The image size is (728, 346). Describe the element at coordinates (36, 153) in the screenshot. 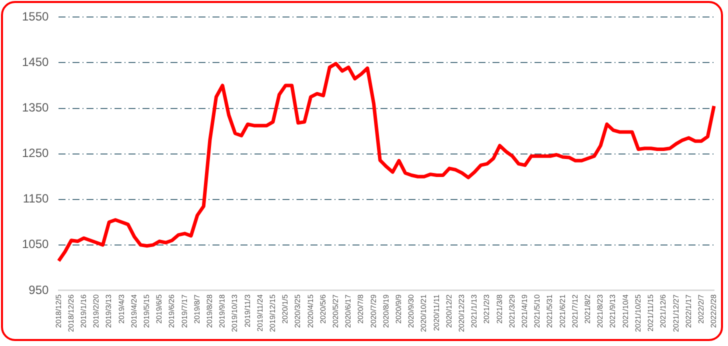

I see `y-tick-label: 1250` at that location.